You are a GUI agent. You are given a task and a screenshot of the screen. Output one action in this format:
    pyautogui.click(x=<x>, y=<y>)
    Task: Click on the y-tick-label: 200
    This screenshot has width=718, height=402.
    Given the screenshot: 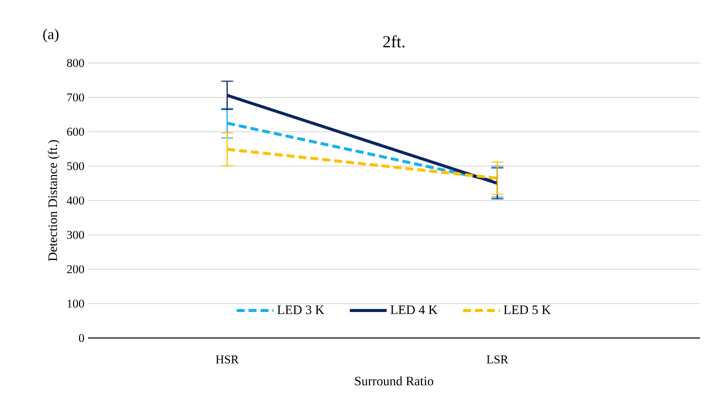 What is the action you would take?
    pyautogui.click(x=75, y=269)
    